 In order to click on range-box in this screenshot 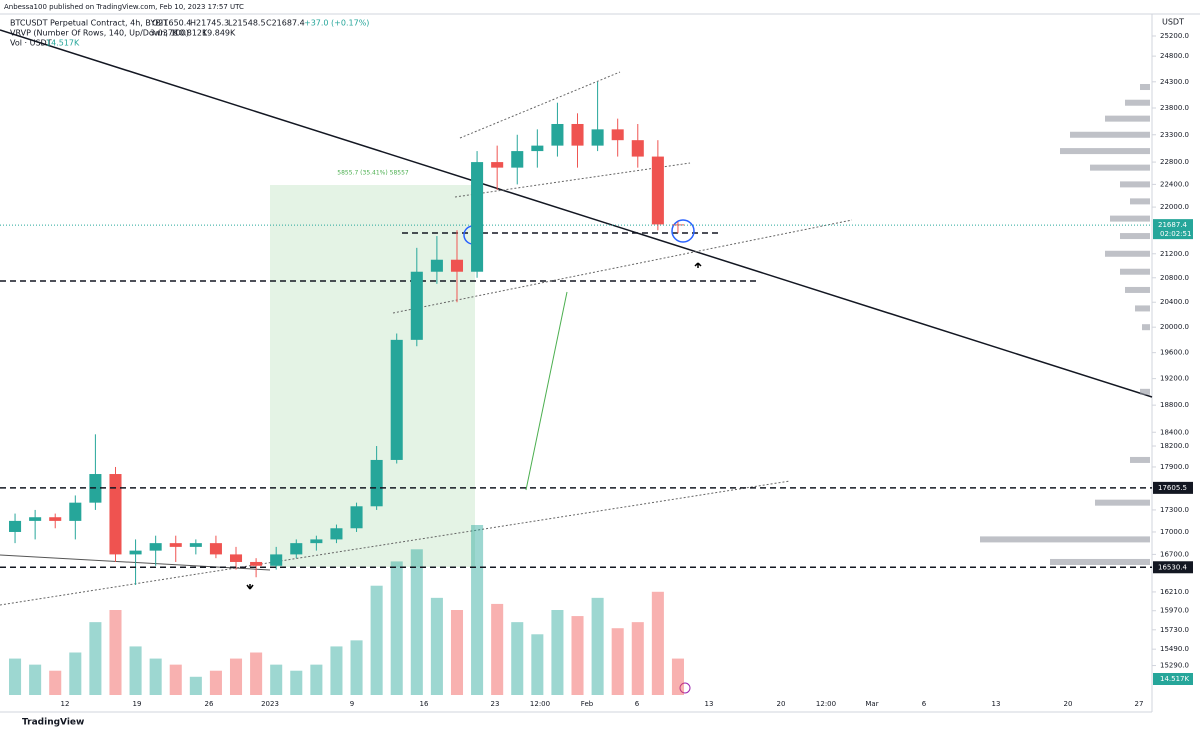, I will do `click(372, 376)`.